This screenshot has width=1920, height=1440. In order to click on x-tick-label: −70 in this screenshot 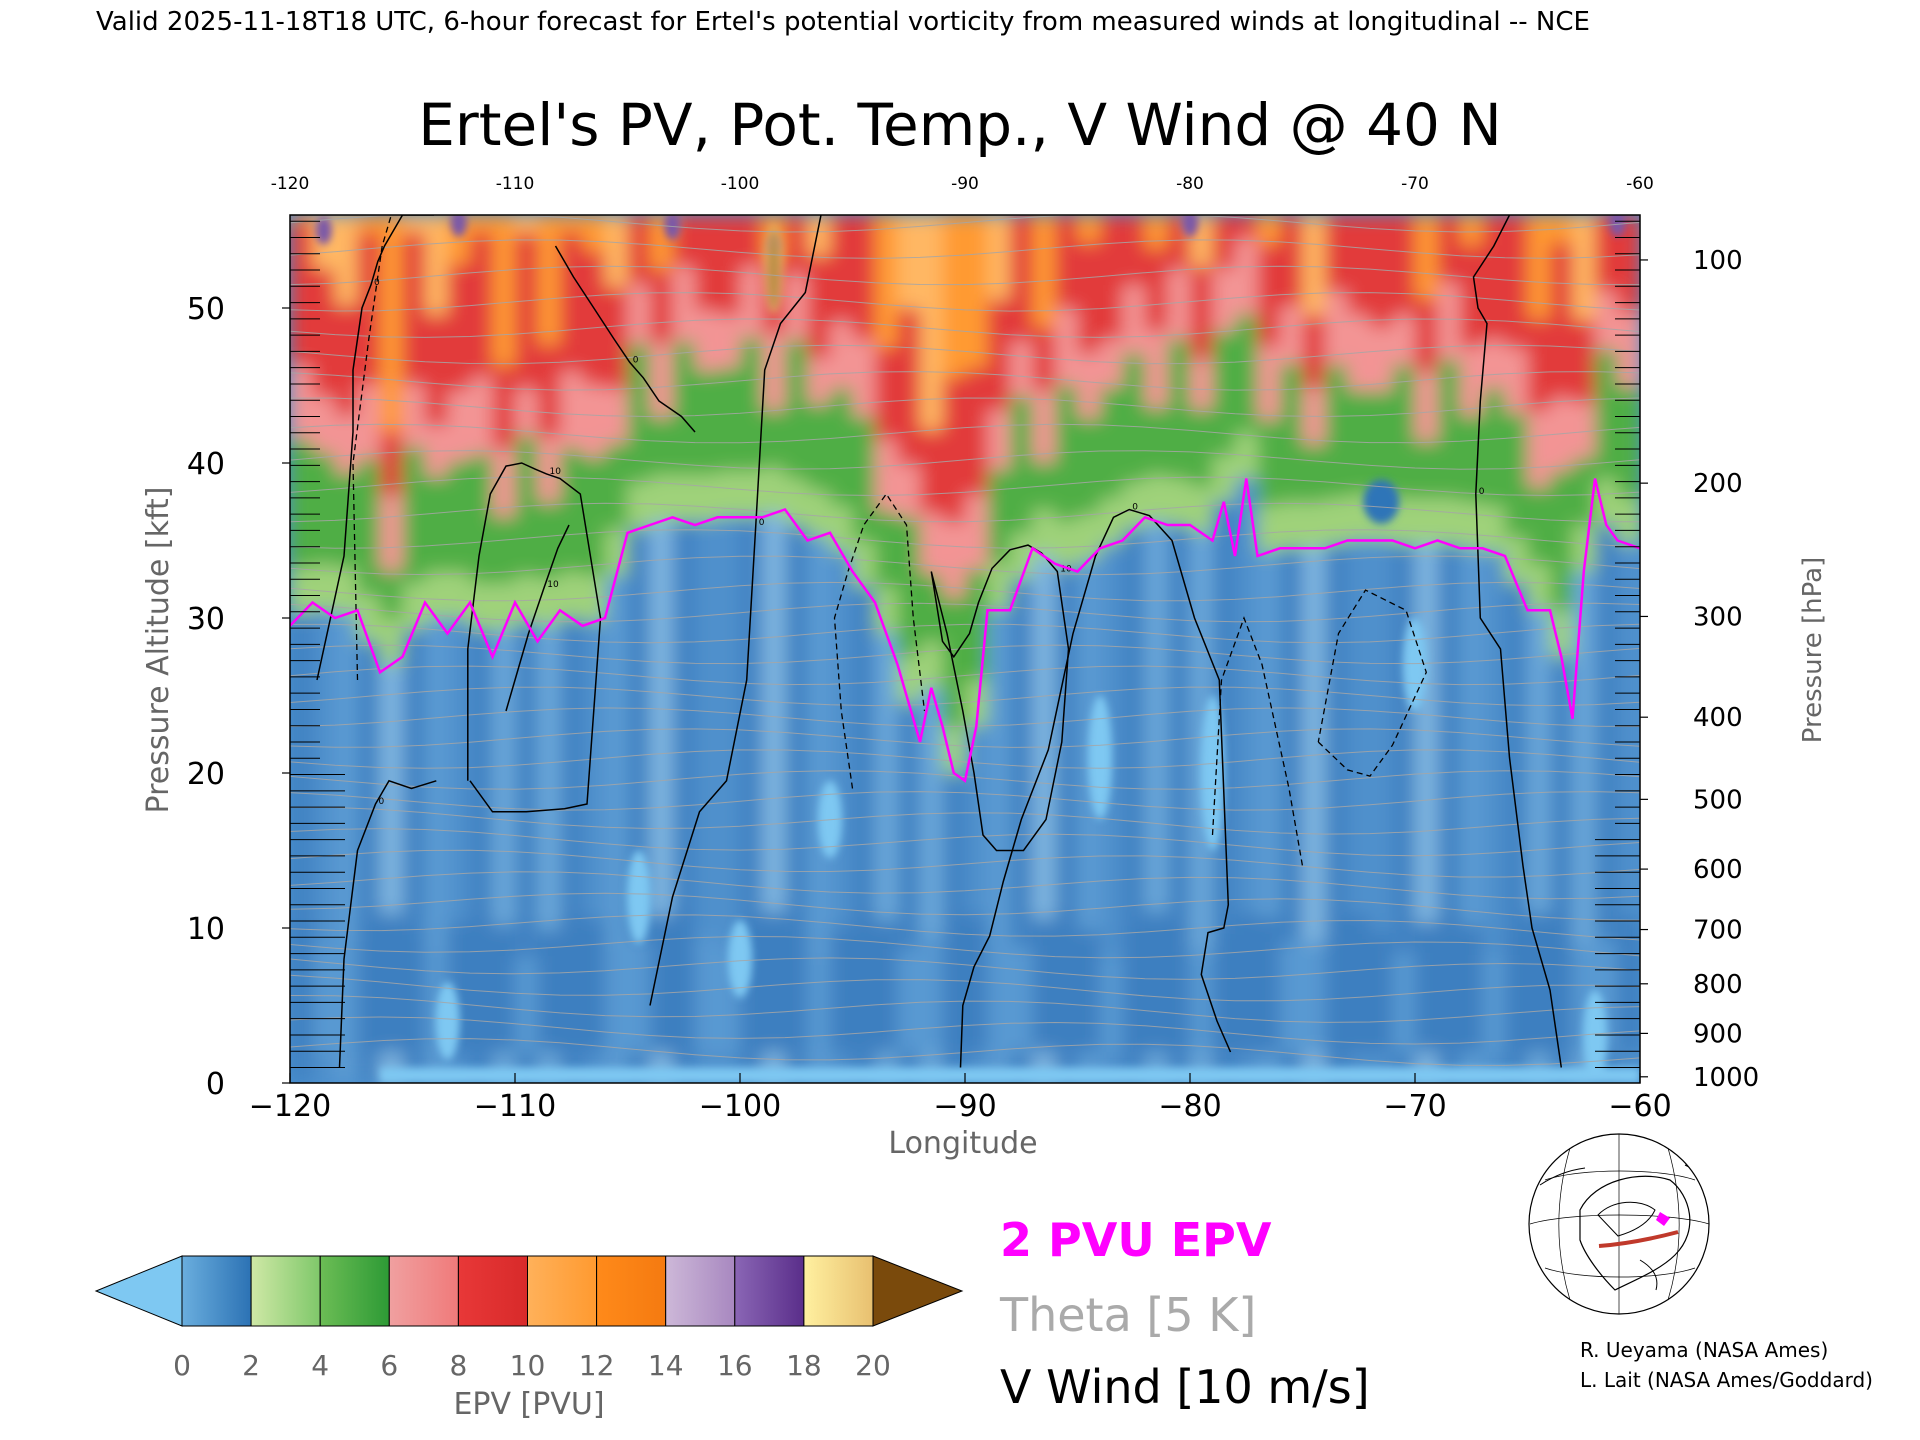, I will do `click(1414, 1106)`.